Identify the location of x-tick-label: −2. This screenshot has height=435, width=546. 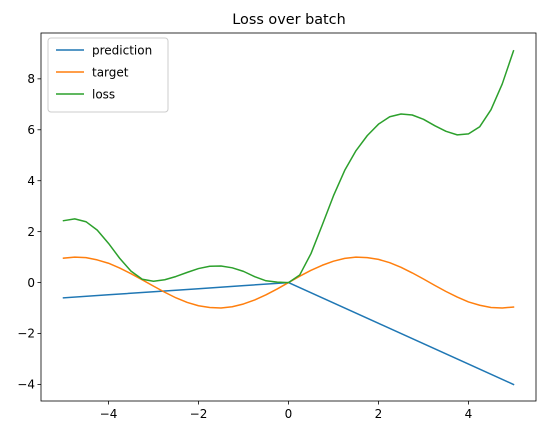
(199, 414).